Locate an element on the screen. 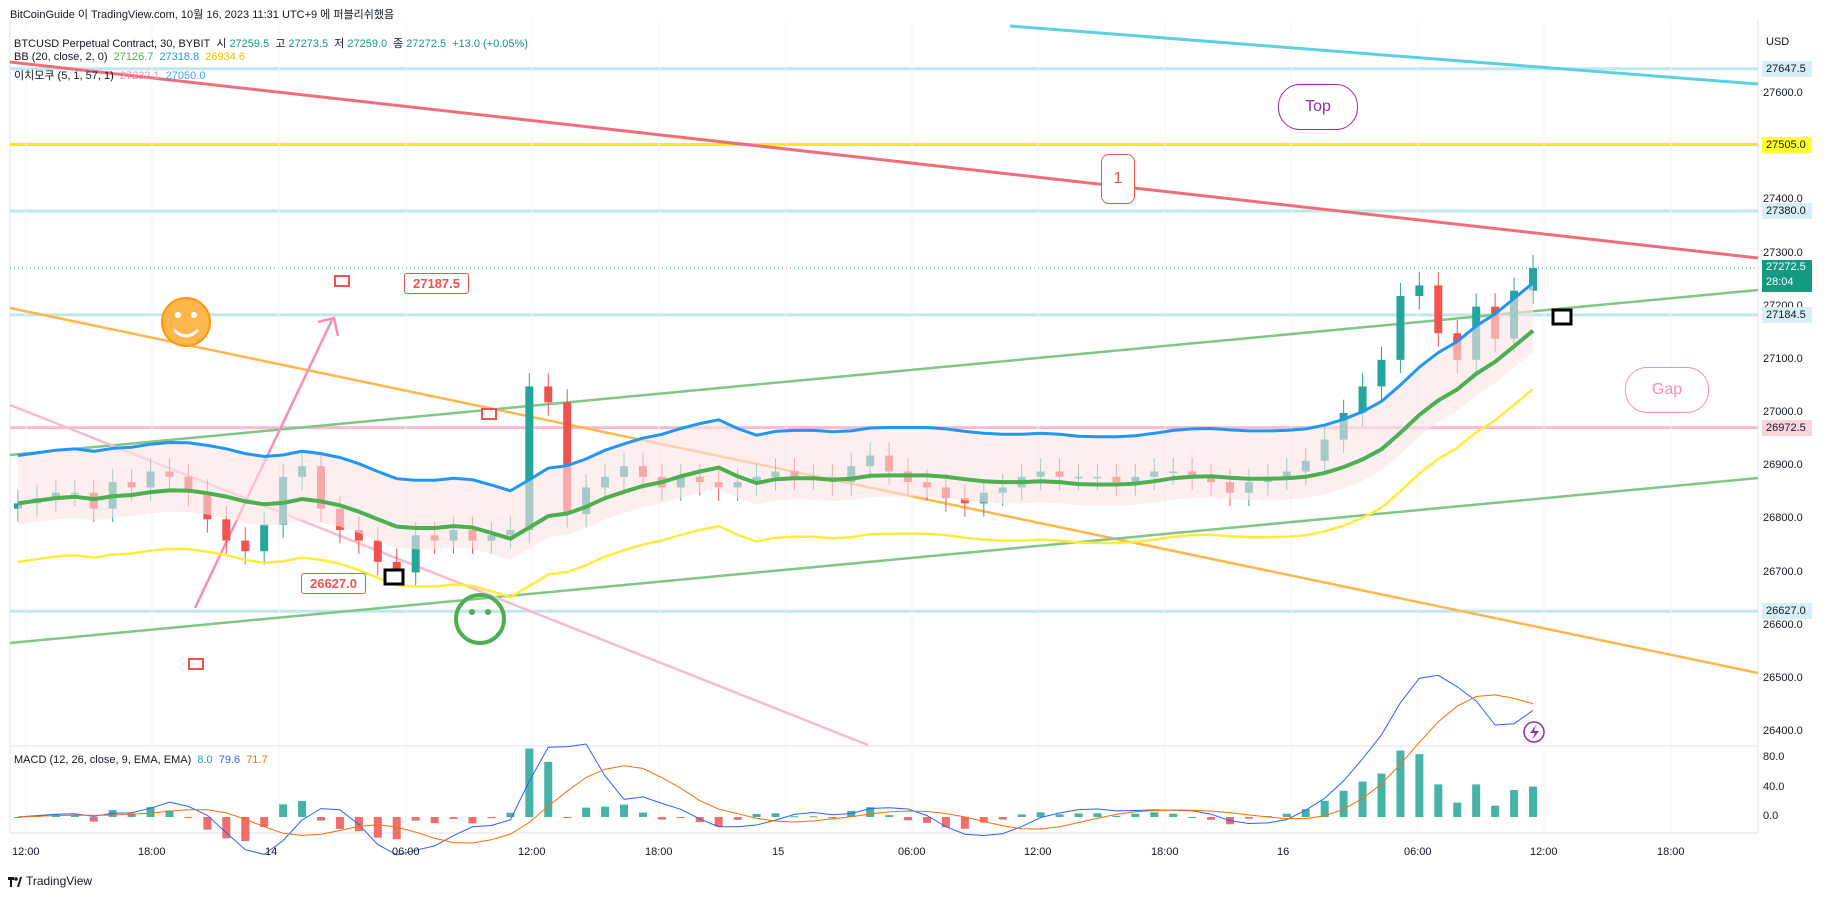 The image size is (1835, 901). price-axis-label: 27400.0 is located at coordinates (1783, 199).